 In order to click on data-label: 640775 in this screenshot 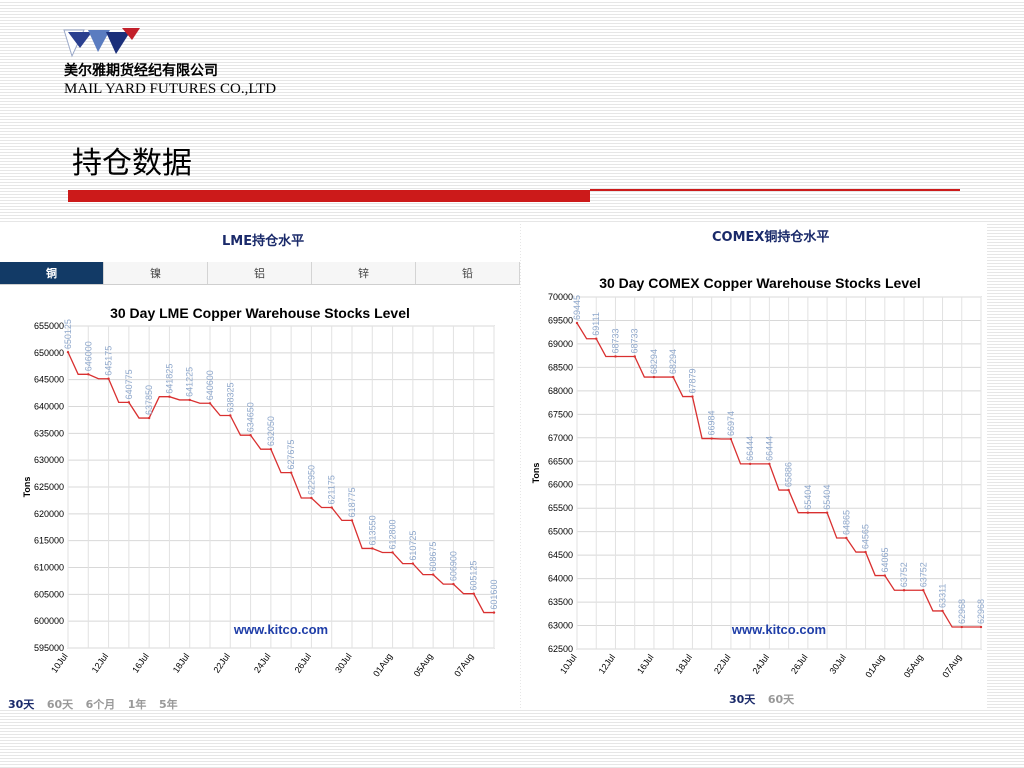, I will do `click(129, 384)`.